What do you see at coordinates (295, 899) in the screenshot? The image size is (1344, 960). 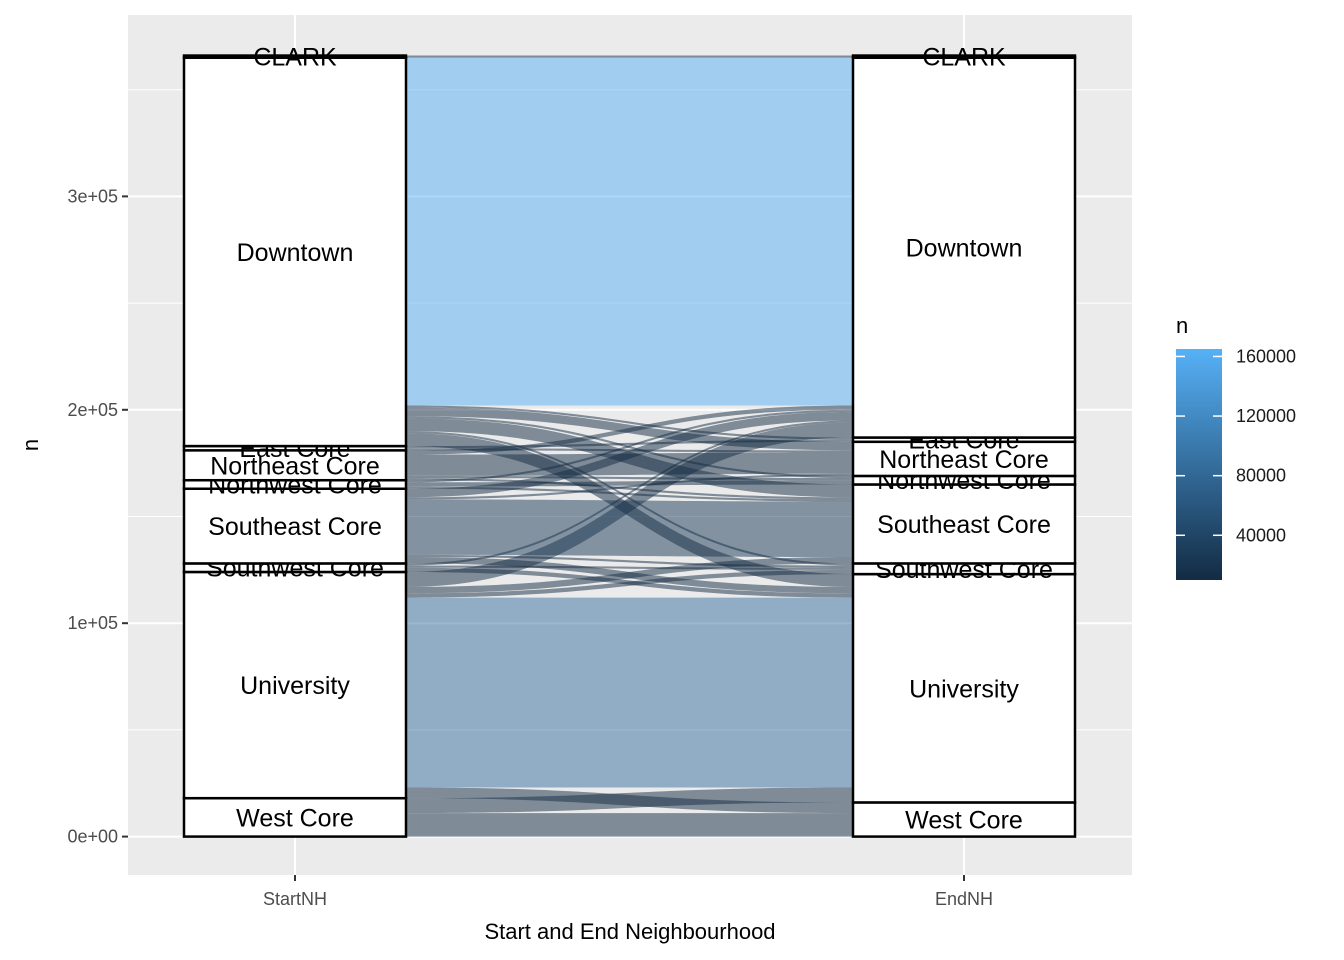 I see `x-tick-label: StartNH` at bounding box center [295, 899].